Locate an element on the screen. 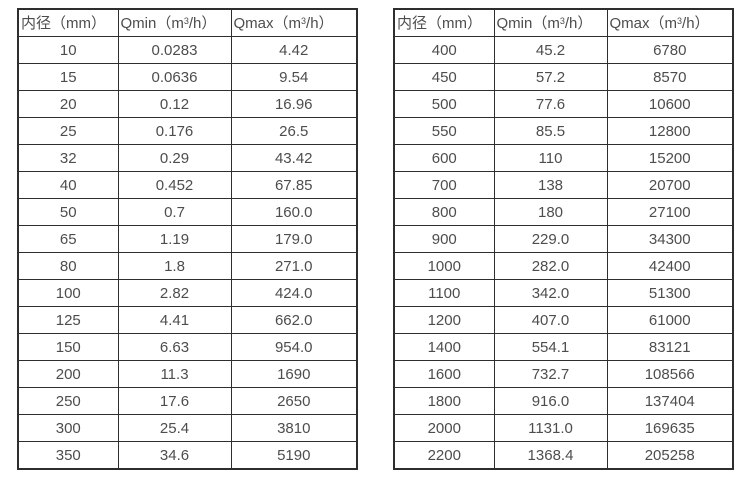 The width and height of the screenshot is (750, 483). table-row: 1200 407.0 61000 is located at coordinates (563, 320).